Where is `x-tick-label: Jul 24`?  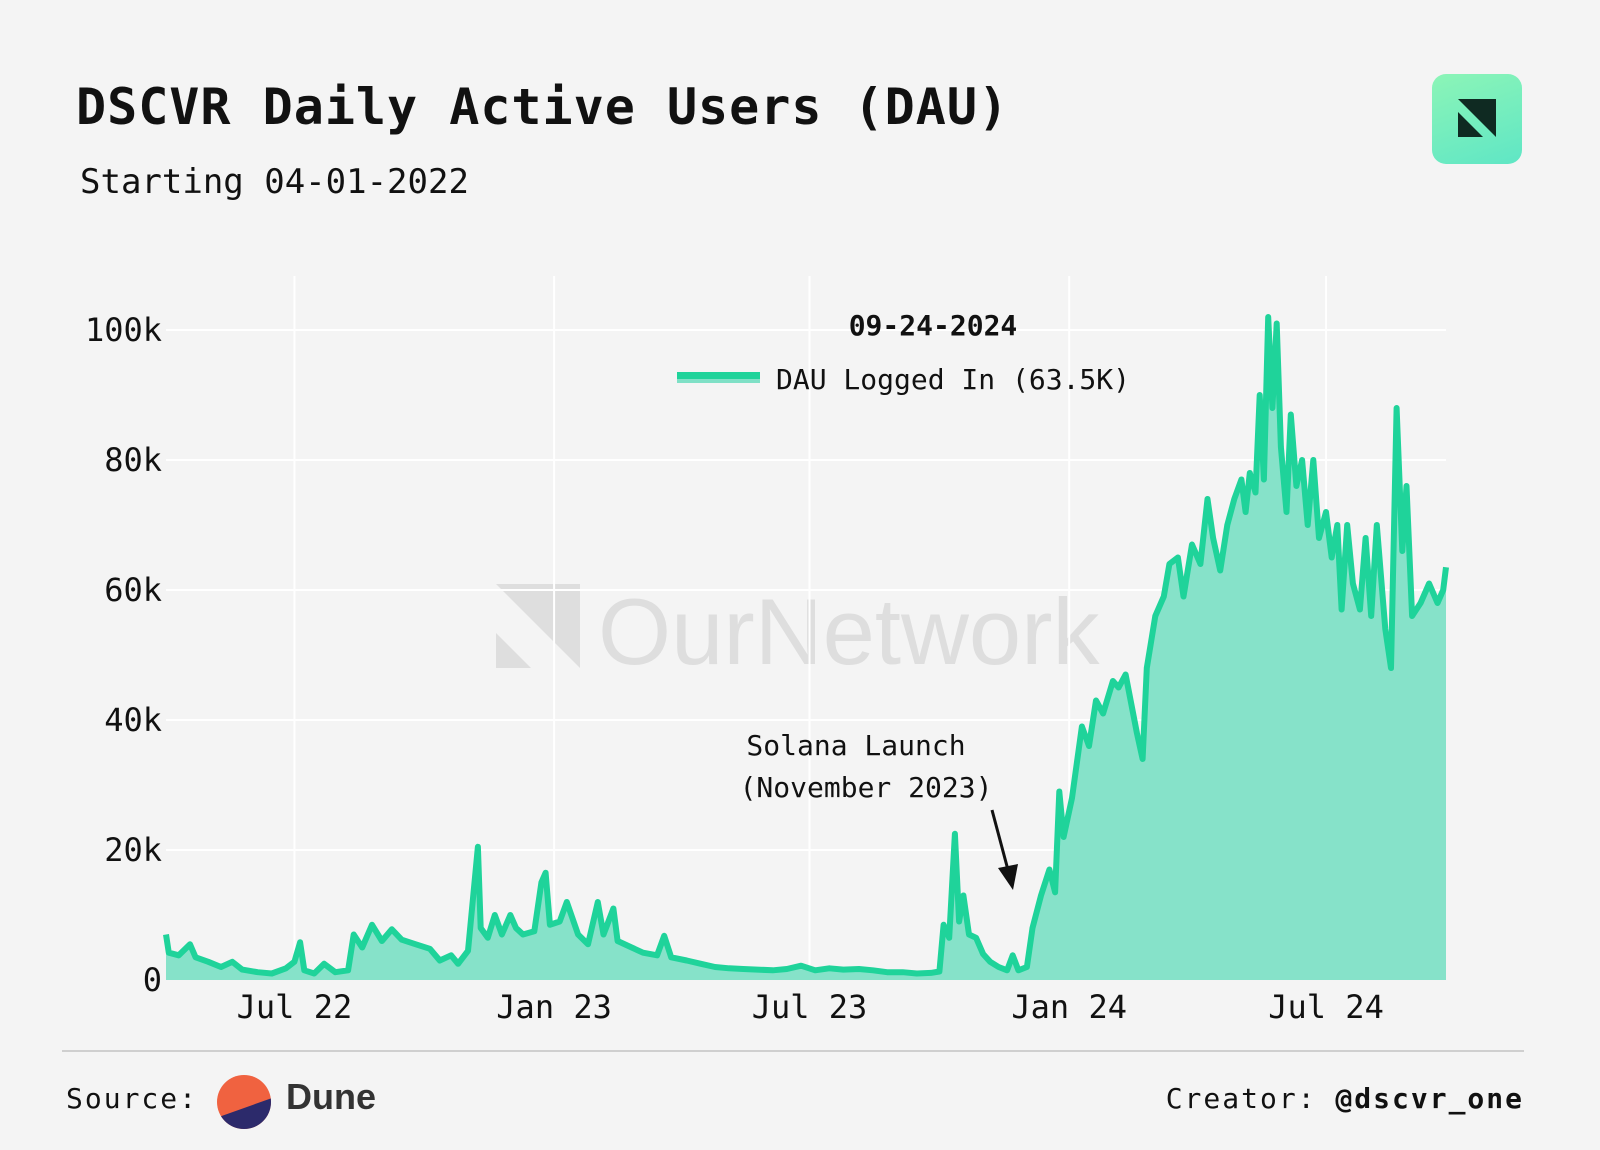
x-tick-label: Jul 24 is located at coordinates (1326, 1007).